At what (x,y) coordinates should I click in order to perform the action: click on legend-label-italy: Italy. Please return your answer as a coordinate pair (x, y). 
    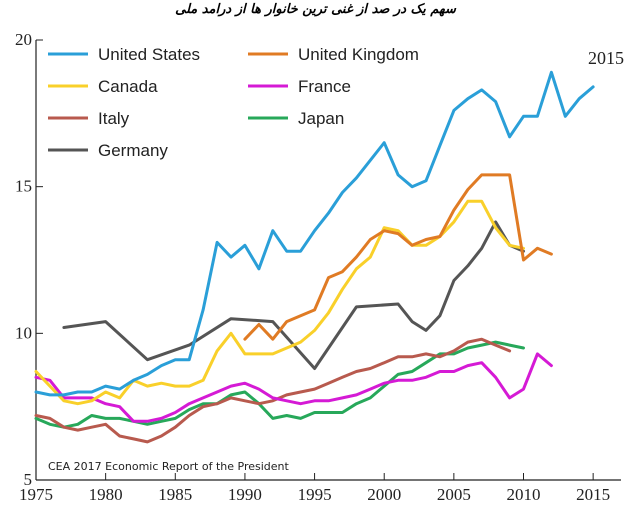
    Looking at the image, I should click on (114, 118).